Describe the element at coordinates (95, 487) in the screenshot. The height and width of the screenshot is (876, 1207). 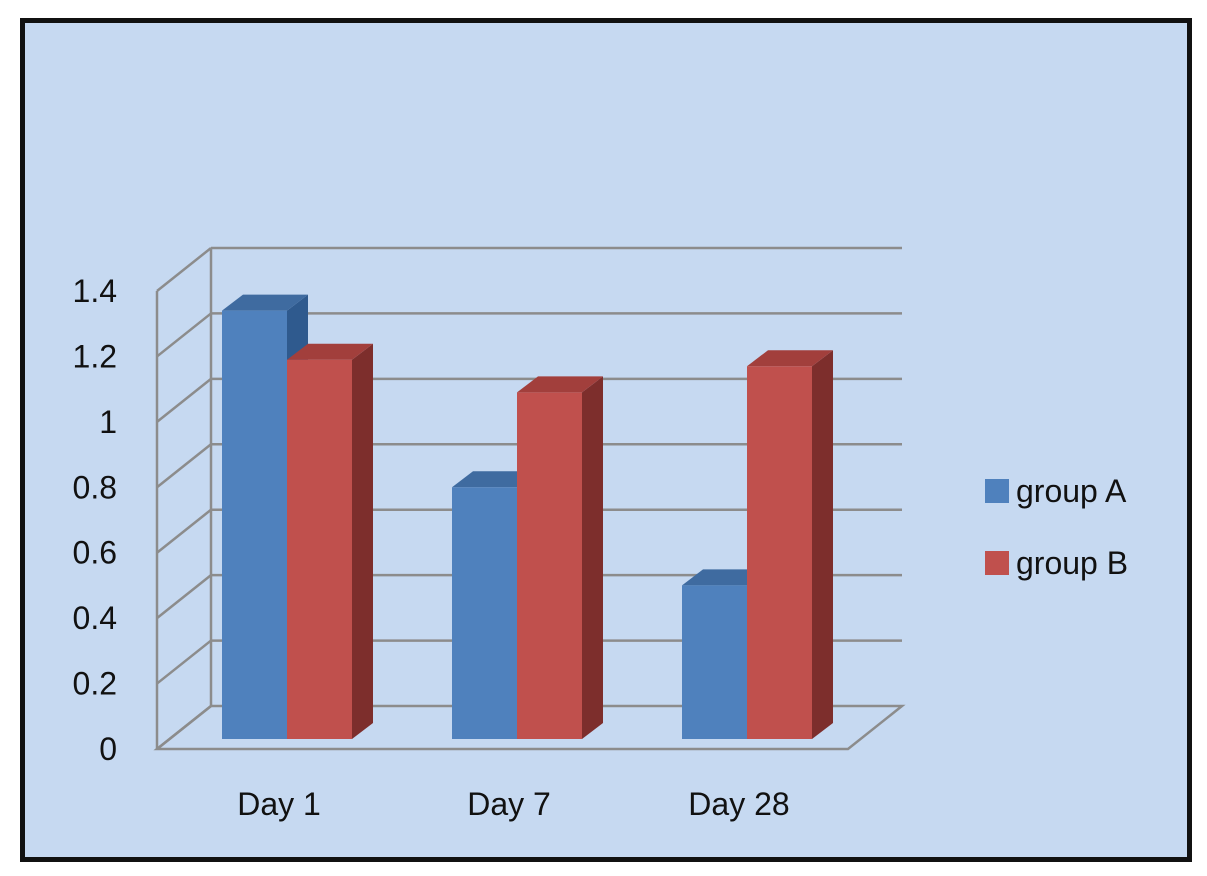
I see `y-tick-label: 0.8` at that location.